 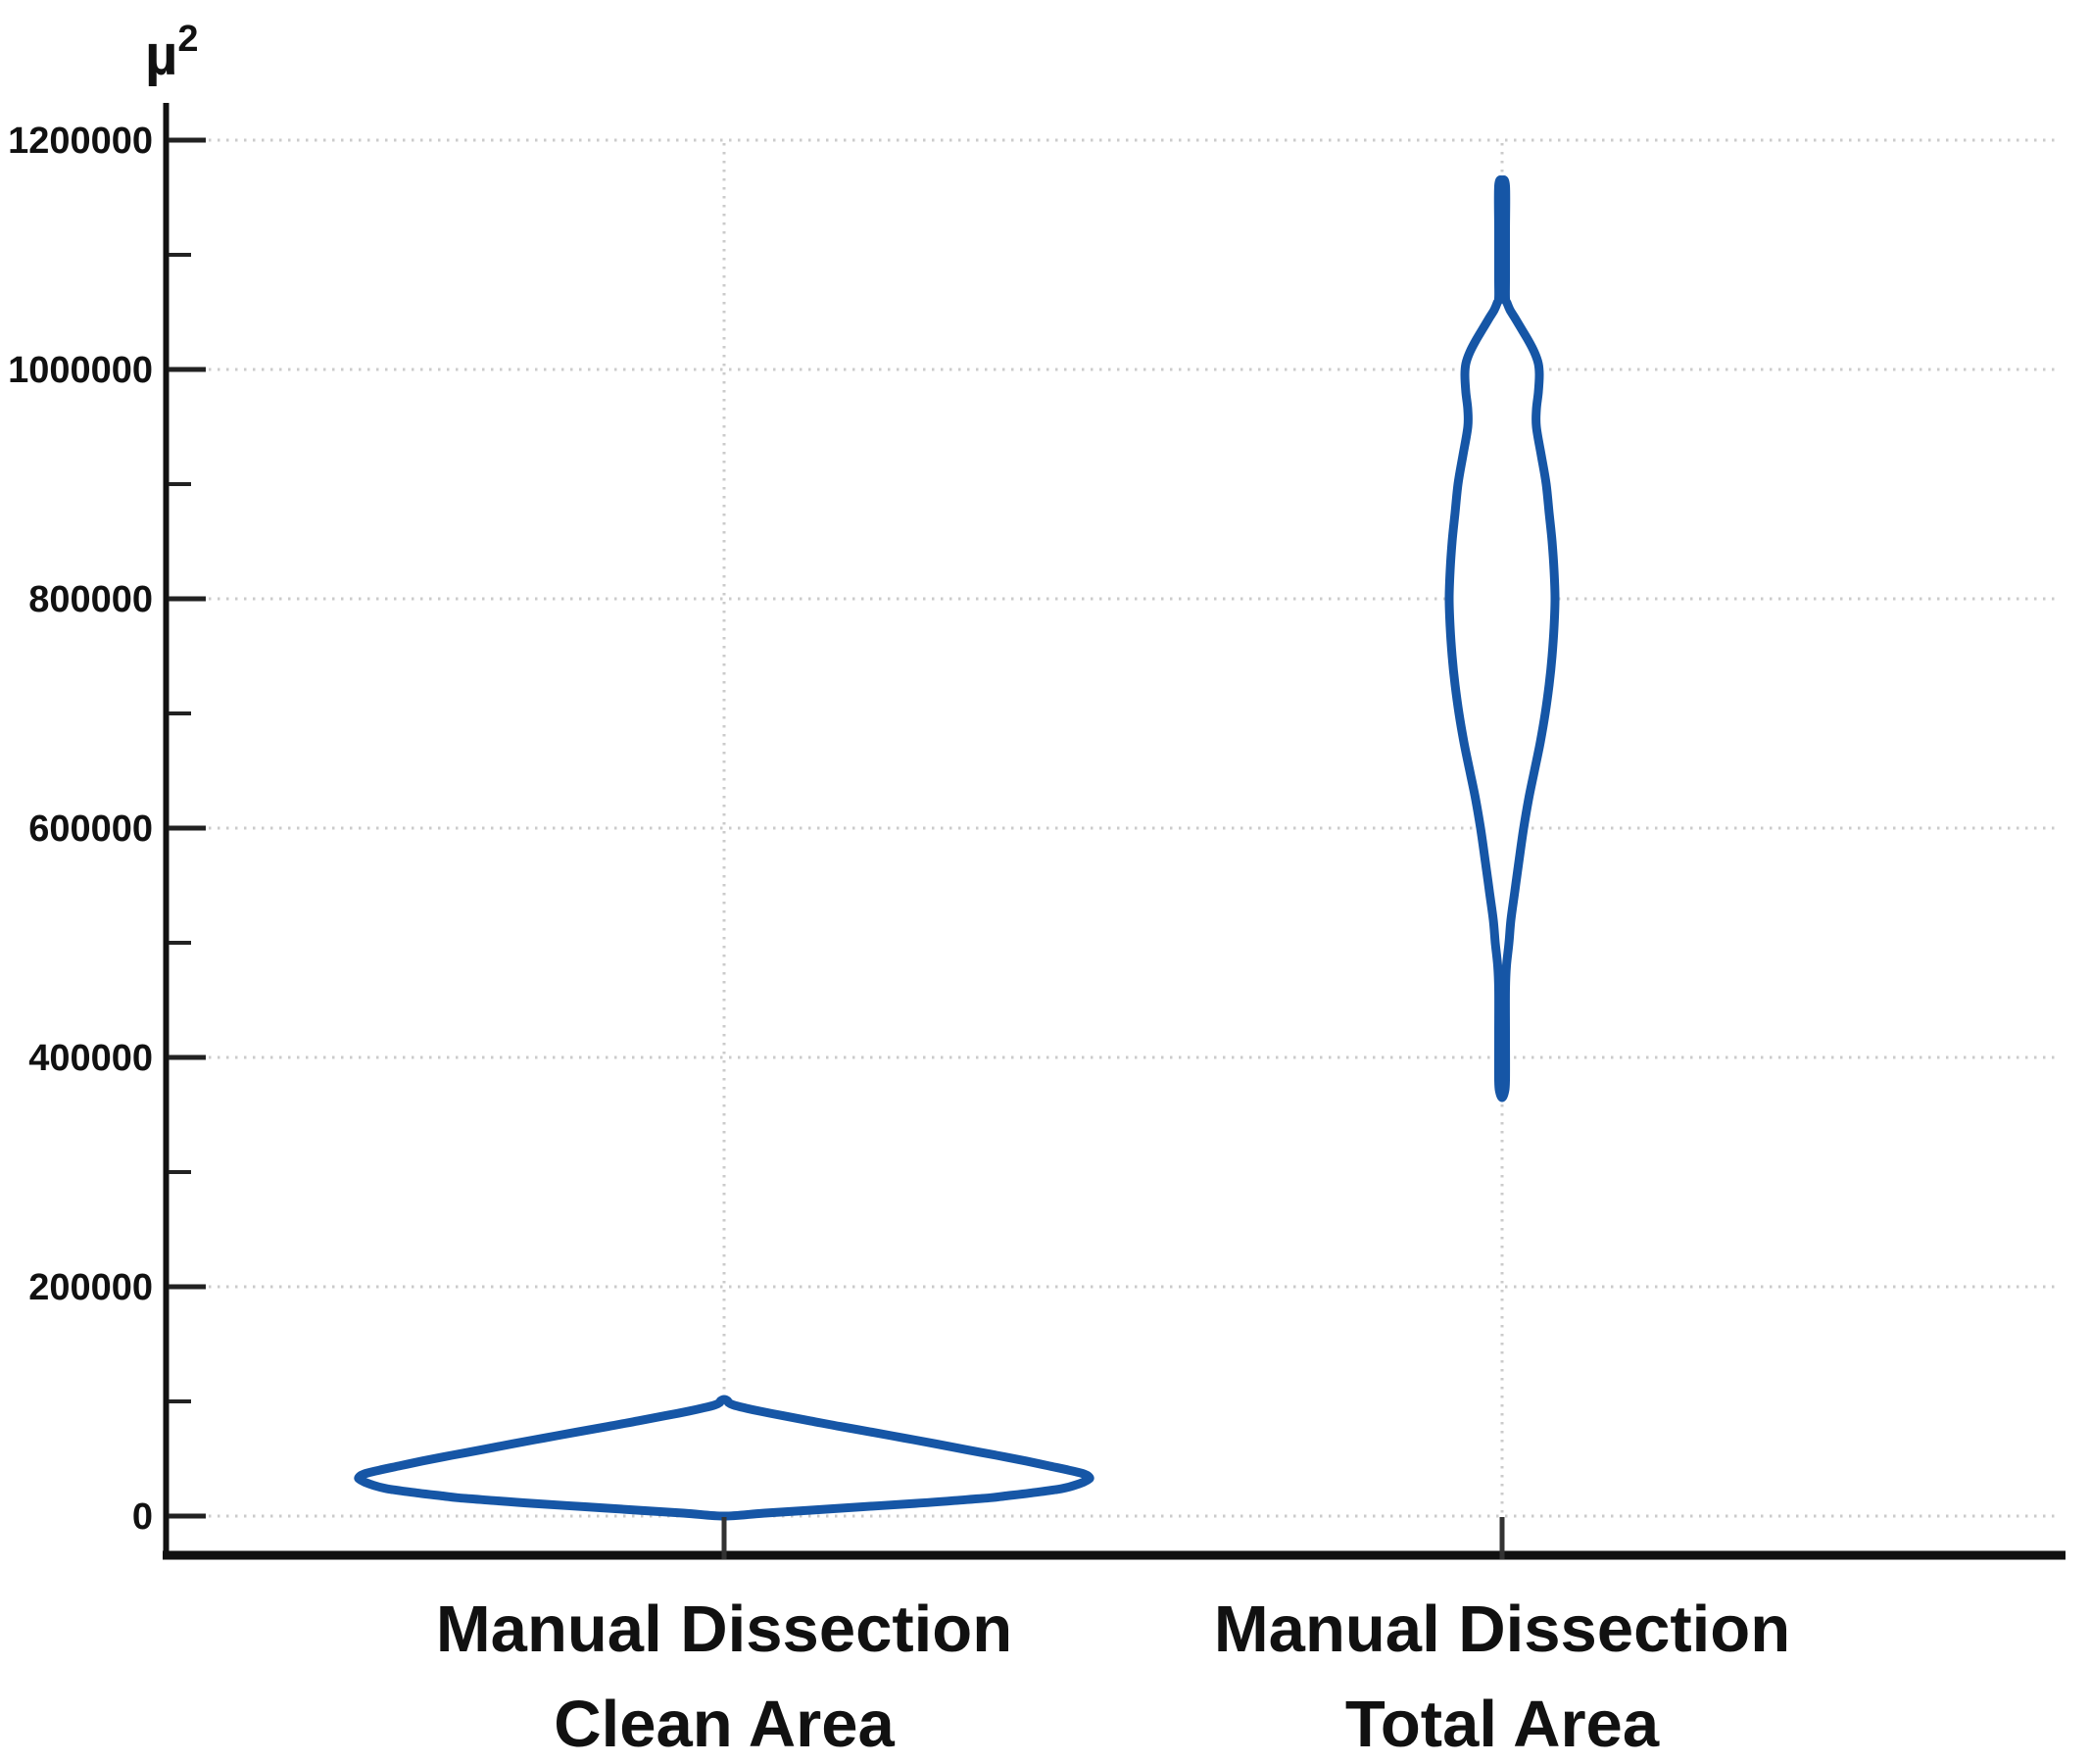 I want to click on x-category-label-line2: Clean Area, so click(x=724, y=1724).